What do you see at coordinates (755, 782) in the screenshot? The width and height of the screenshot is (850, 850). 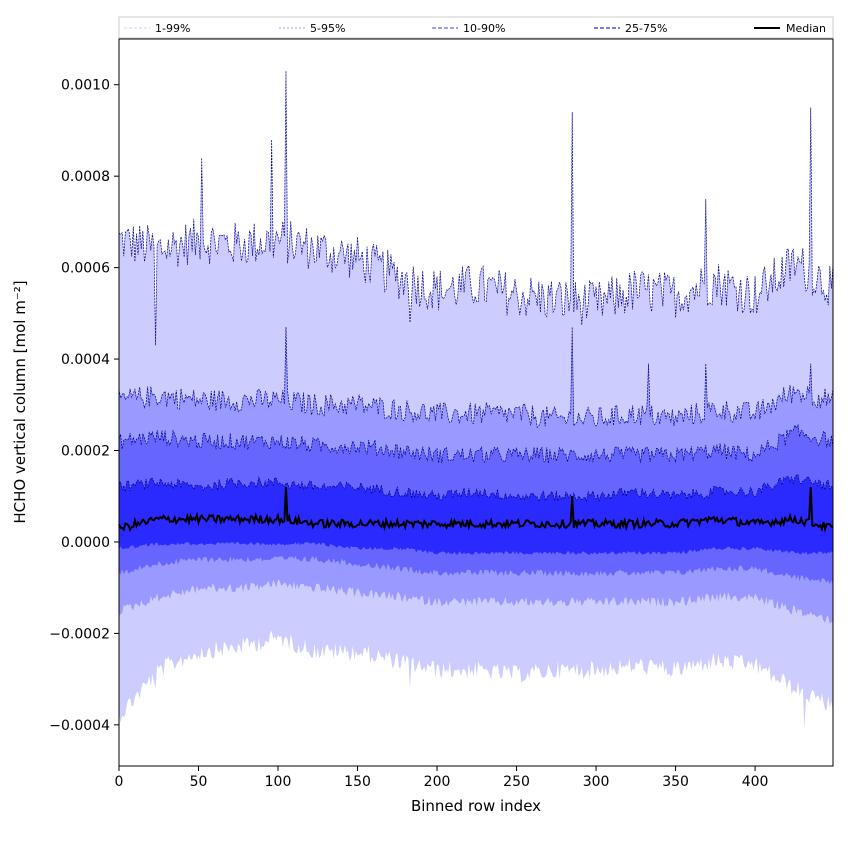 I see `x-tick-label: 400` at bounding box center [755, 782].